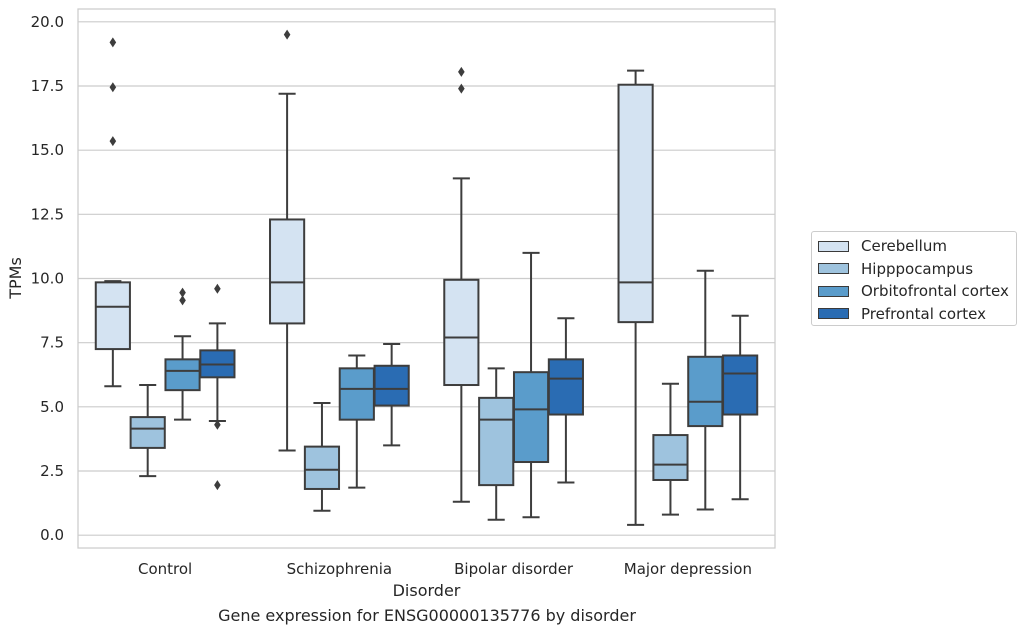 Image resolution: width=1028 pixels, height=634 pixels. What do you see at coordinates (47, 86) in the screenshot?
I see `y-tick-label: 17.5` at bounding box center [47, 86].